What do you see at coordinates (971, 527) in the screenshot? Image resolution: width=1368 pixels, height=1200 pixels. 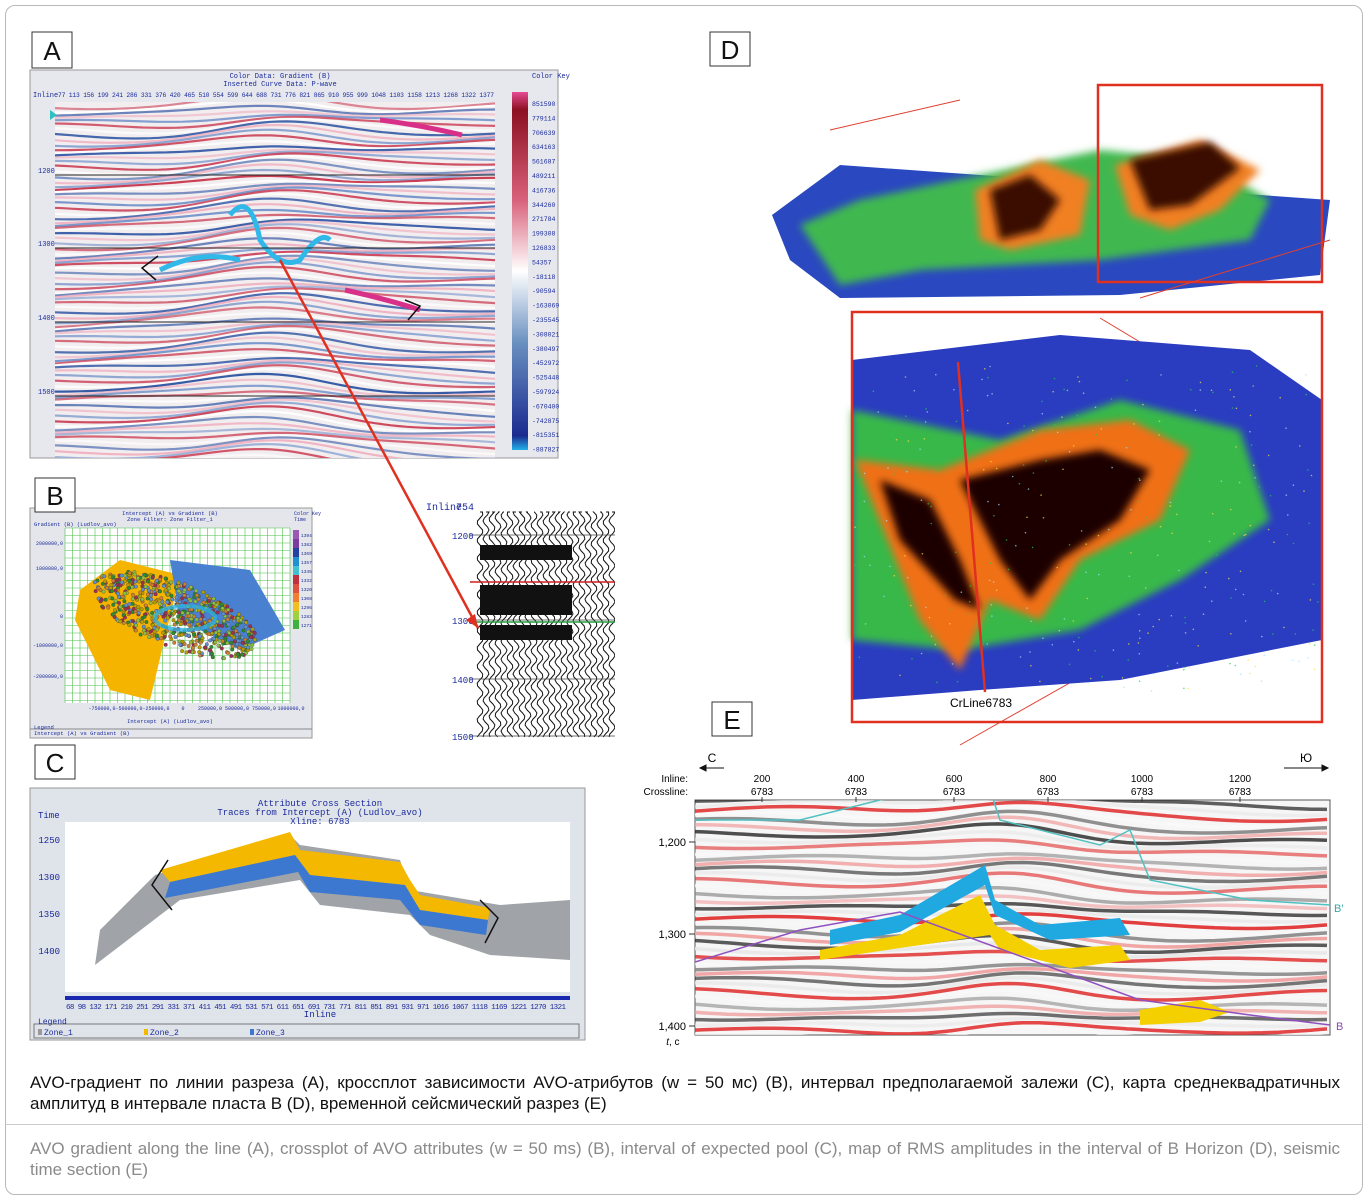 I see `section-line` at bounding box center [971, 527].